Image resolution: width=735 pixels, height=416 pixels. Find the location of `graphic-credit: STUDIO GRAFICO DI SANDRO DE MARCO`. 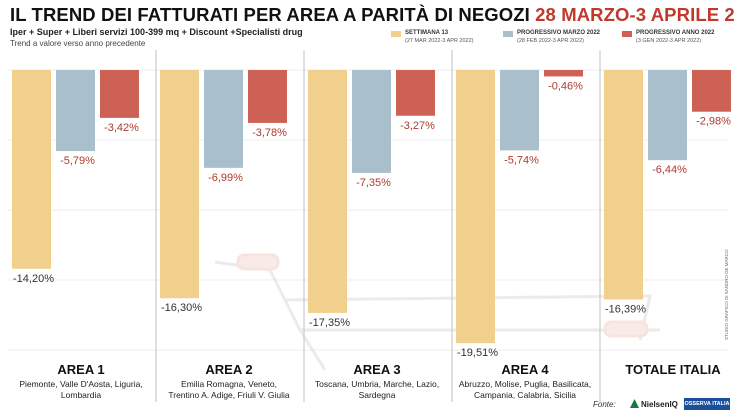

graphic-credit: STUDIO GRAFICO DI SANDRO DE MARCO is located at coordinates (726, 294).